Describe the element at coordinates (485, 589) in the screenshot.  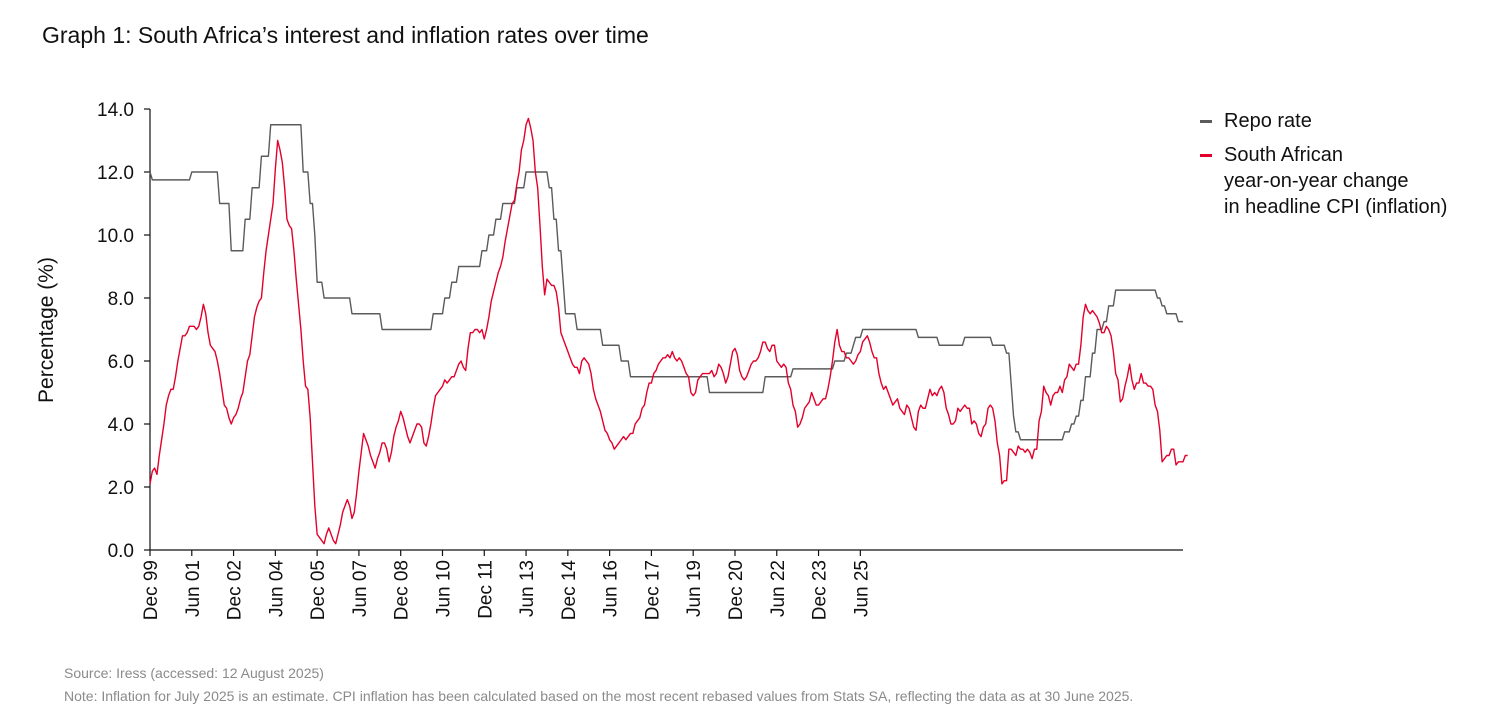
I see `x-tick-label: Dec 11` at that location.